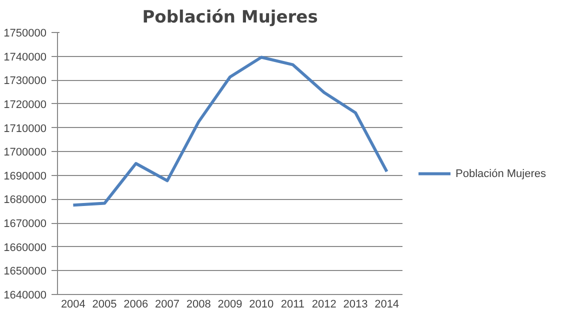  I want to click on y-tick-label: 1680000, so click(25, 200).